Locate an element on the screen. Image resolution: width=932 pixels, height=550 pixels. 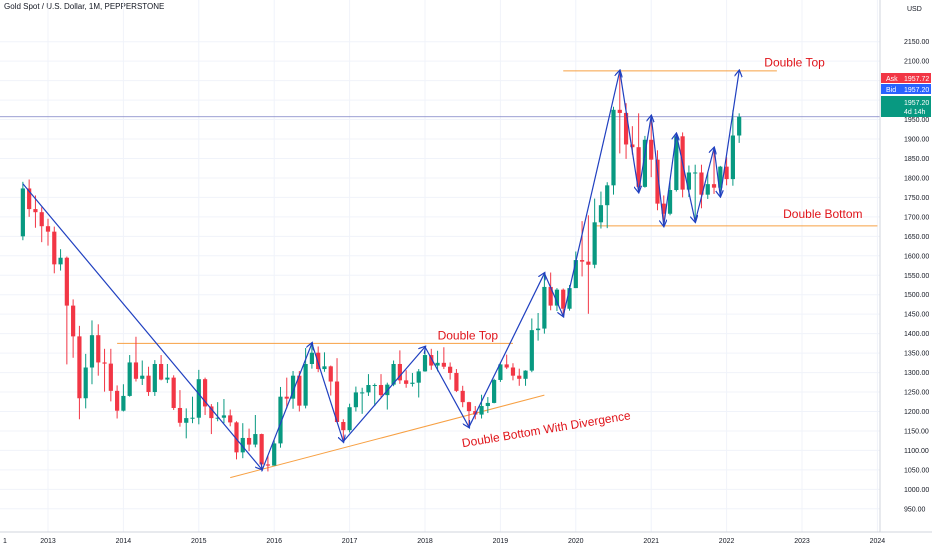
price-tick-label: 1950.00 is located at coordinates (916, 120).